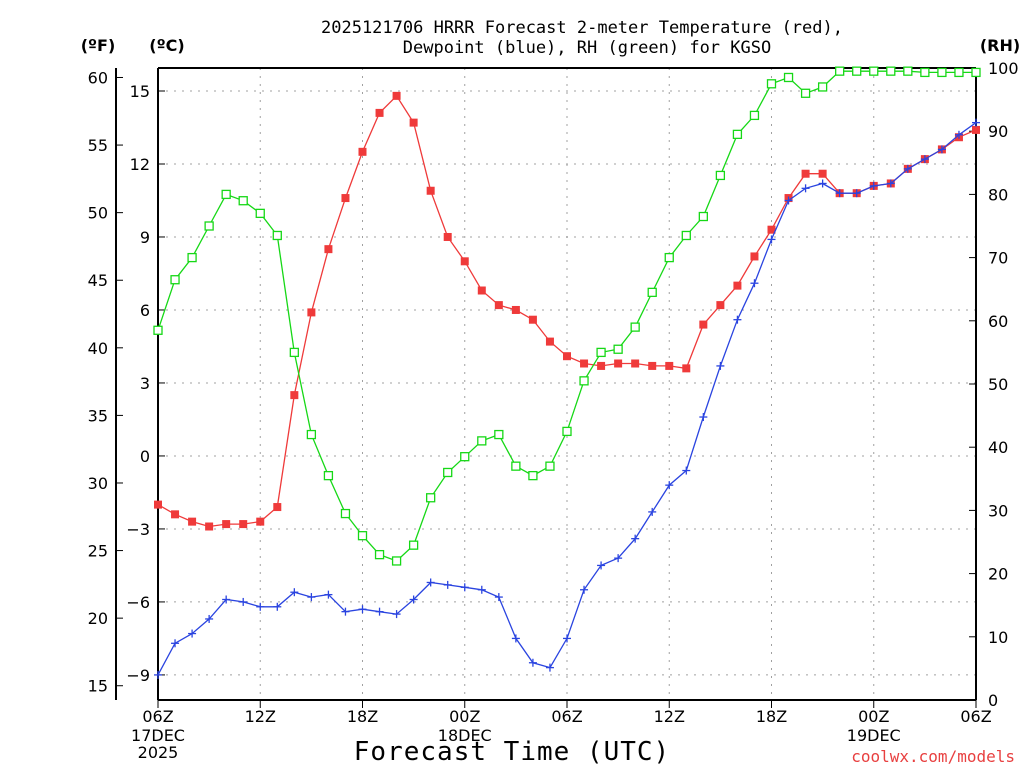 The width and height of the screenshot is (1024, 768). Describe the element at coordinates (138, 675) in the screenshot. I see `celsius-tick-label: −9` at that location.